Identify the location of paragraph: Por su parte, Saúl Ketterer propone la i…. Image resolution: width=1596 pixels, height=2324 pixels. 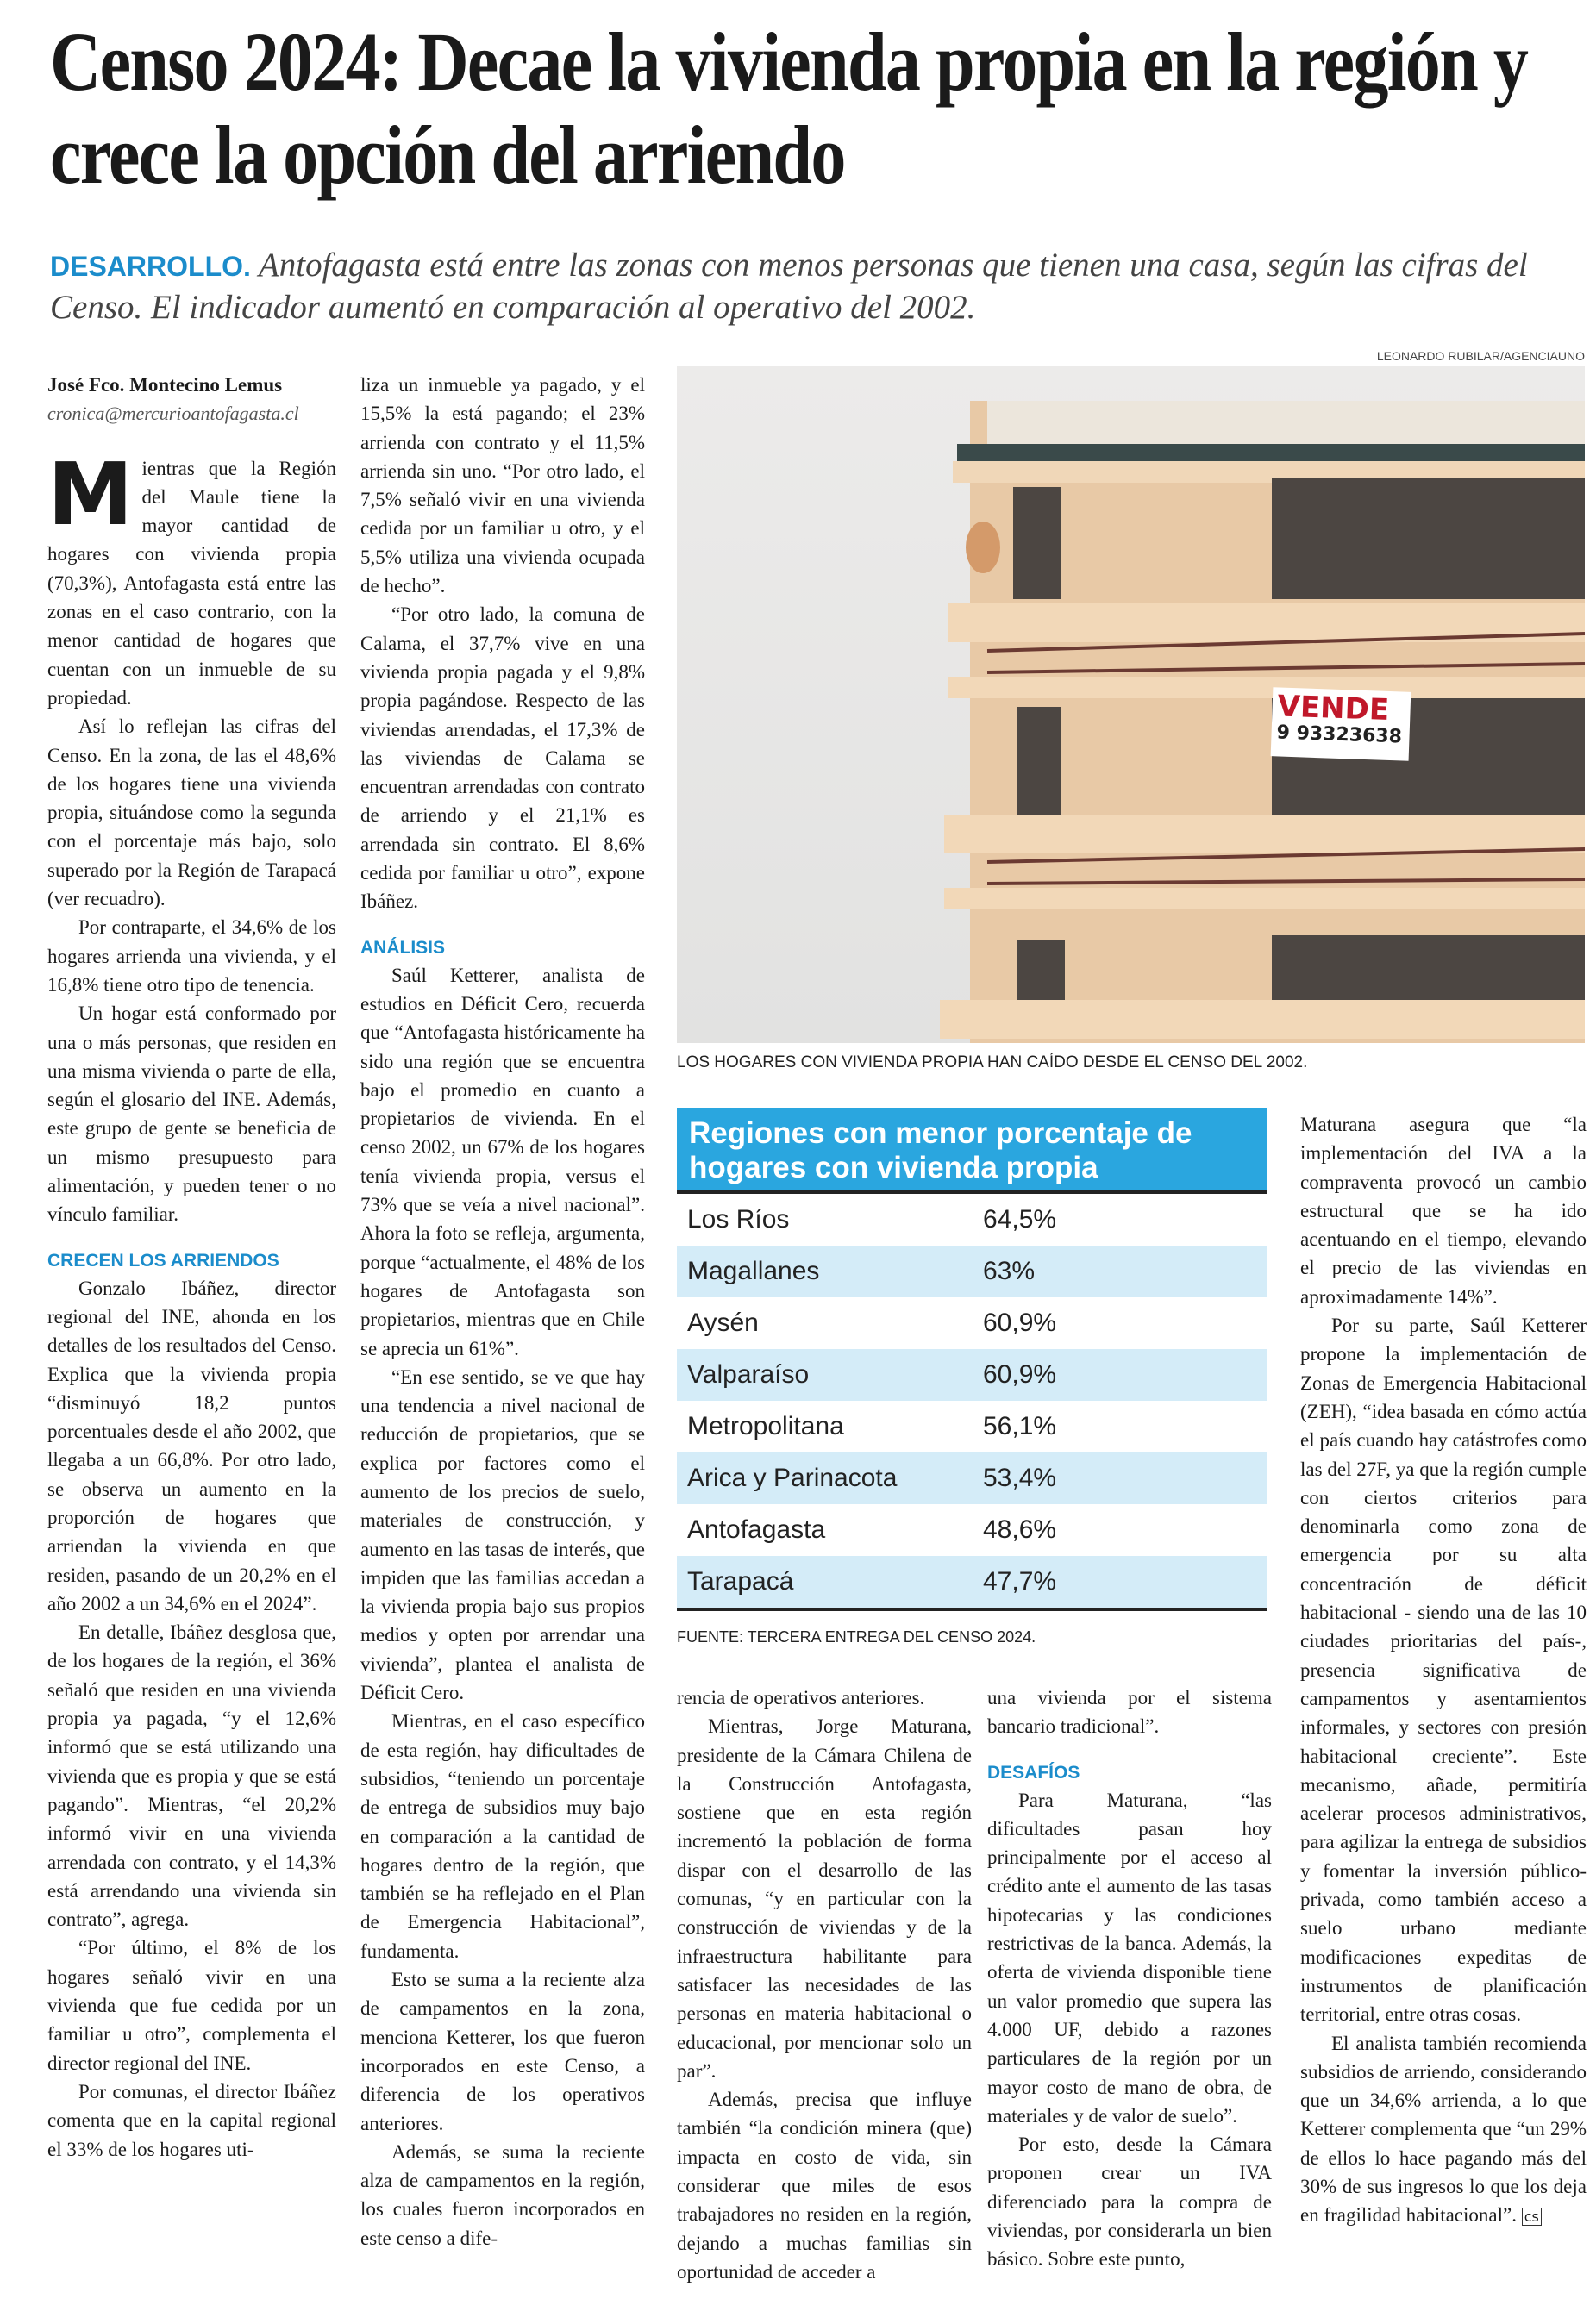
(1443, 1670).